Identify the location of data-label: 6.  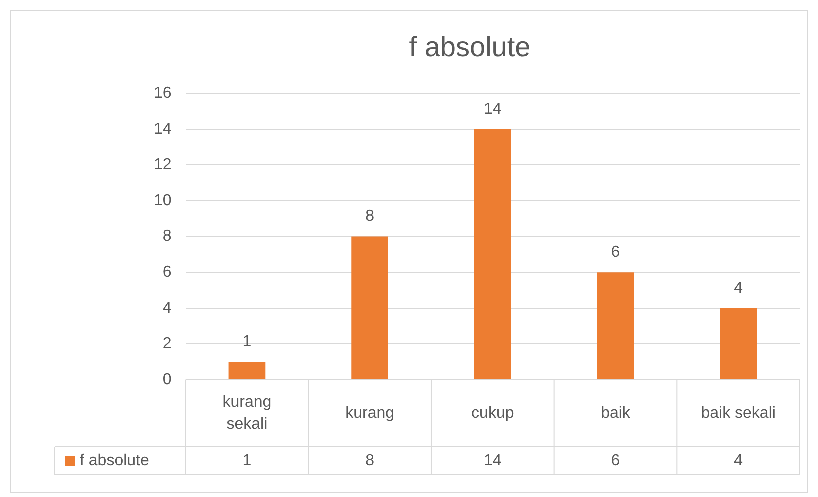
(615, 461).